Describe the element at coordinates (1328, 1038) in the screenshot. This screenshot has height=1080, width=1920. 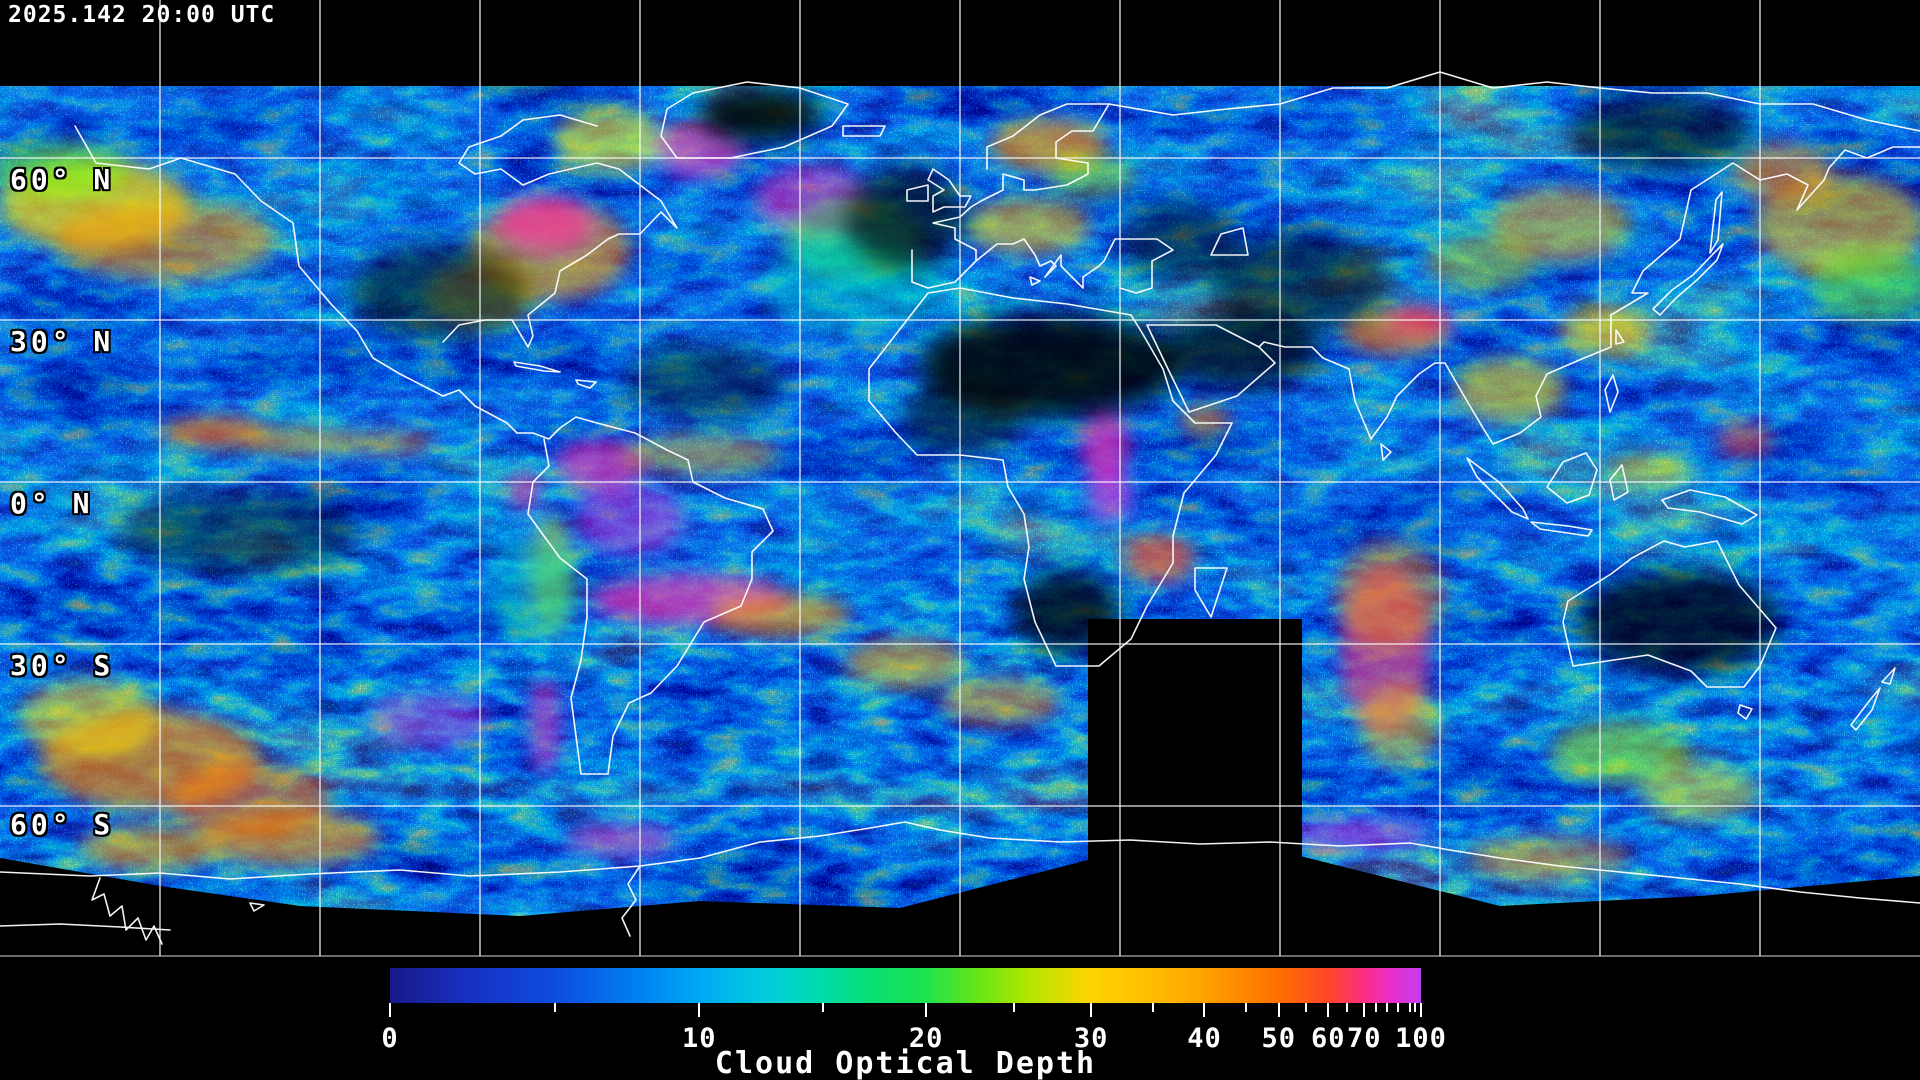
I see `colorbar-tick-label: 60` at that location.